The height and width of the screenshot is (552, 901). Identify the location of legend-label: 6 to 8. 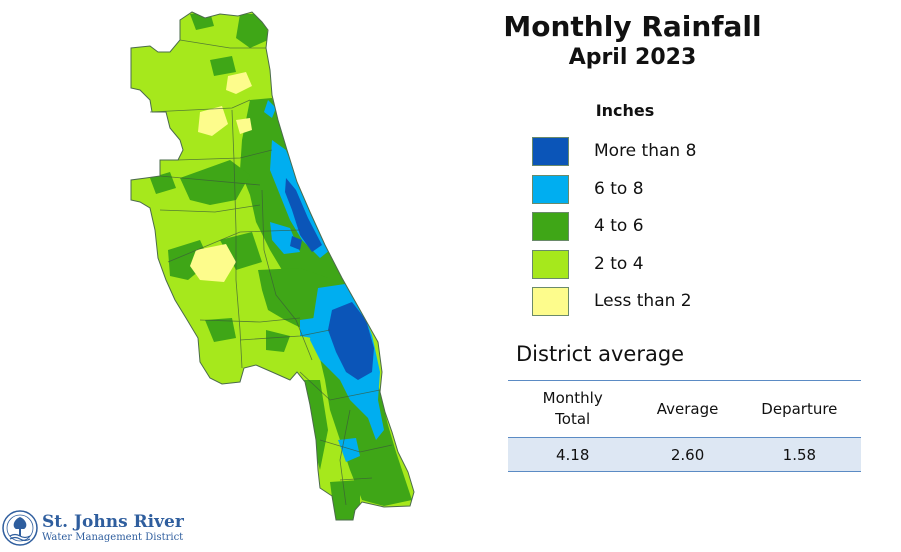
(619, 188).